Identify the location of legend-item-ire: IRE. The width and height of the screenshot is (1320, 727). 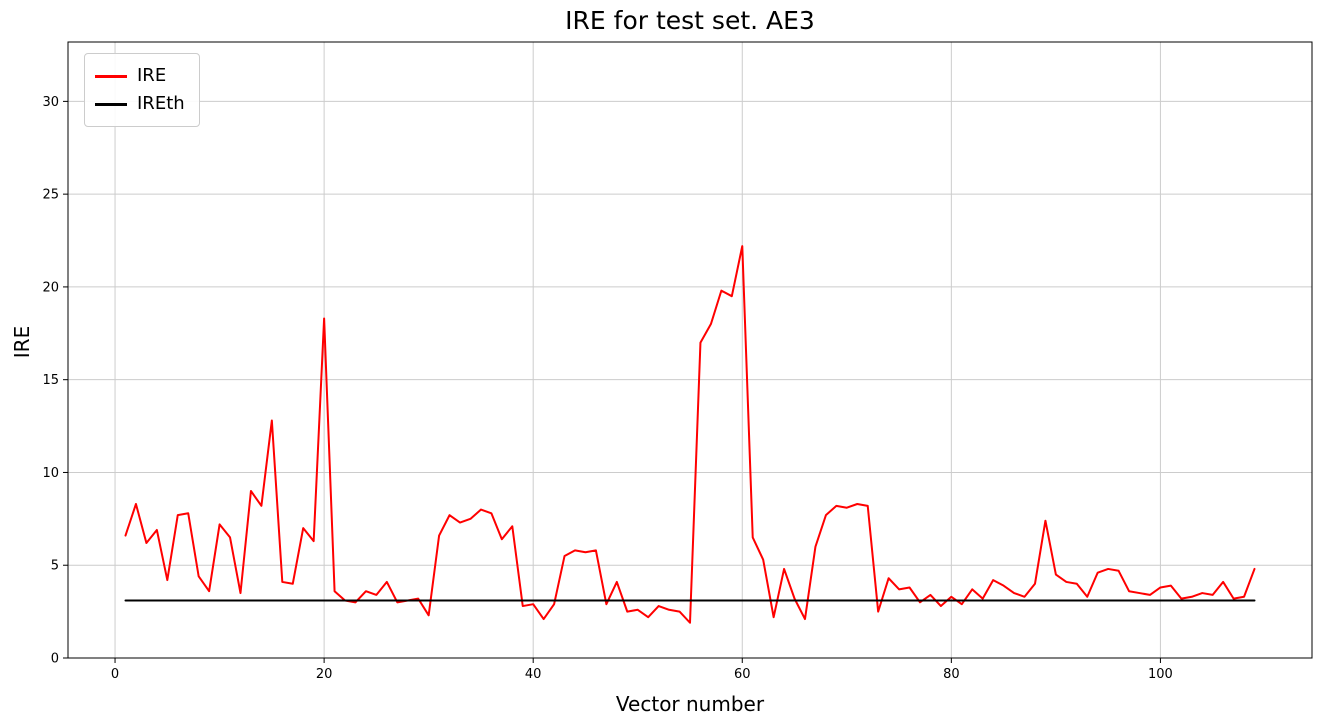
(140, 76).